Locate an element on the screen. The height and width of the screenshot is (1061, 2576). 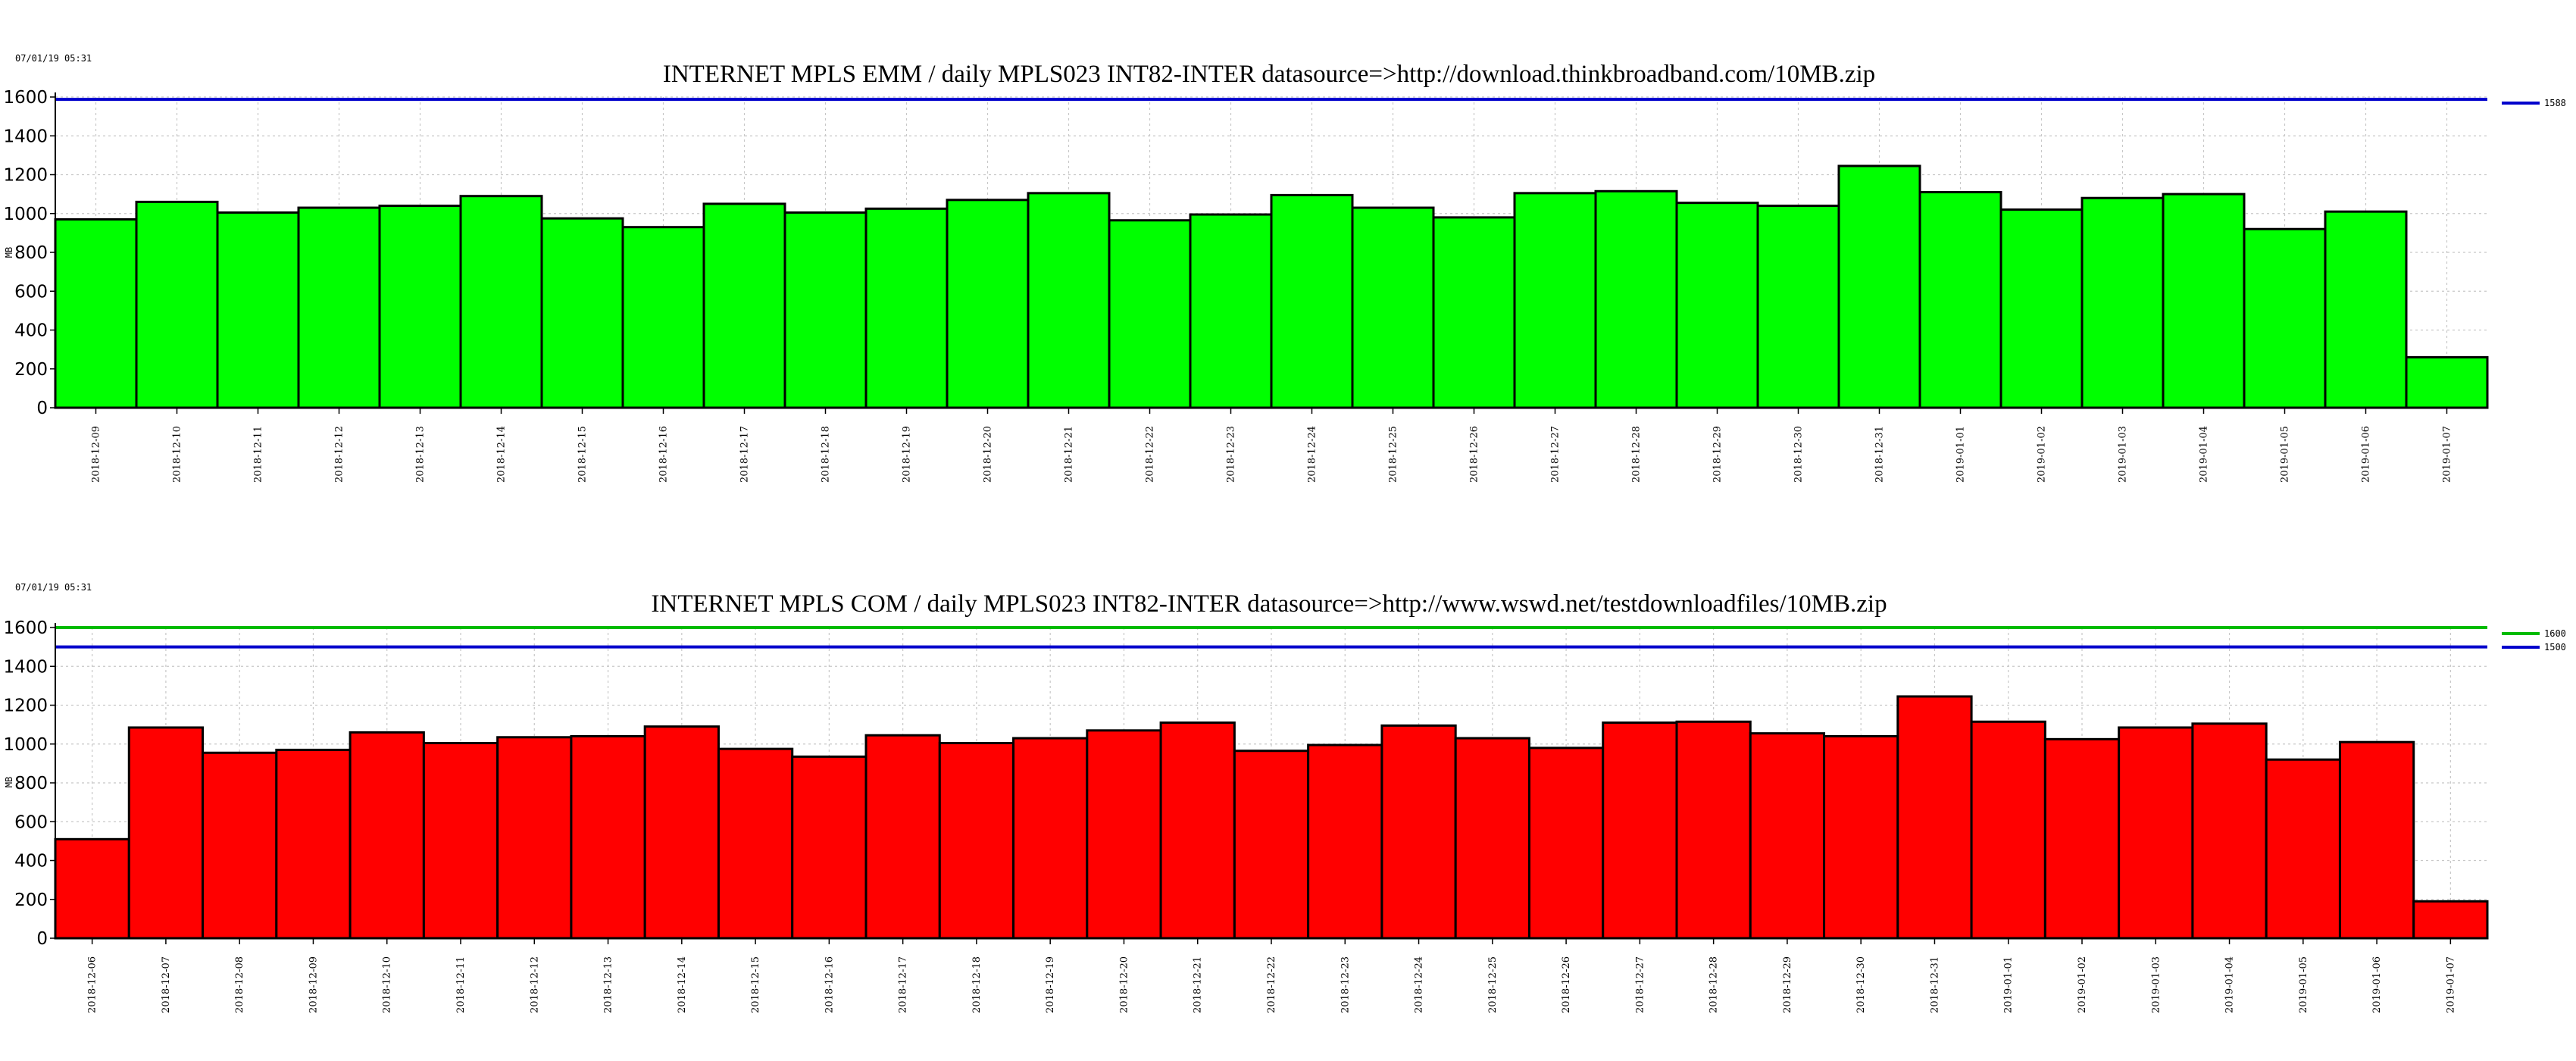
x-tick-label: 2018-12-29 is located at coordinates (1718, 454).